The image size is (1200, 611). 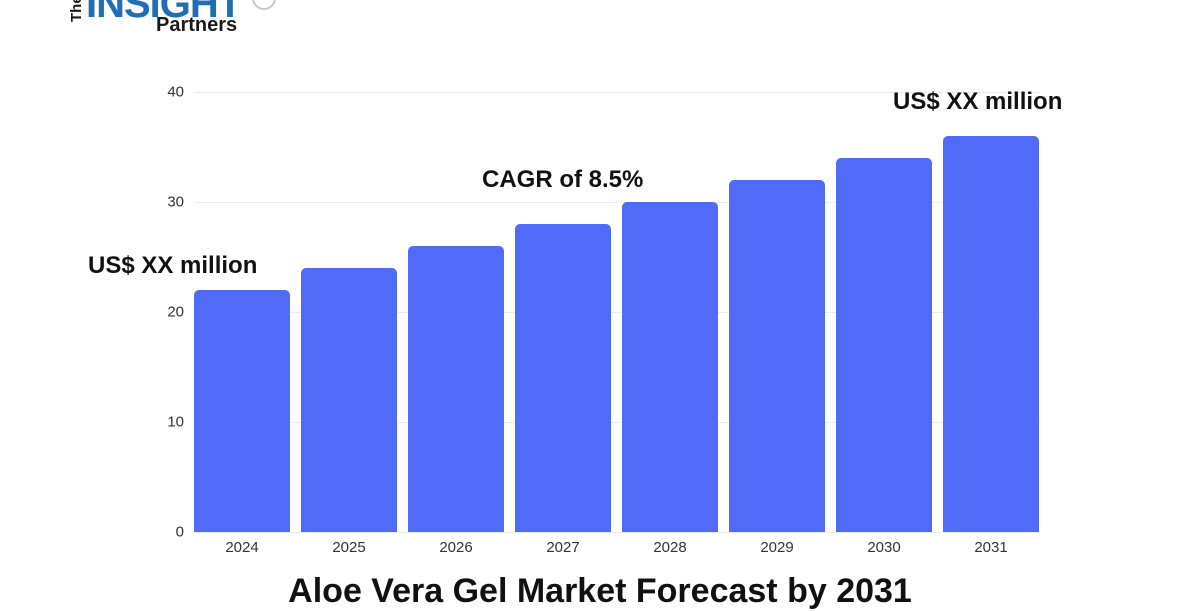 I want to click on bar-2029, so click(x=777, y=356).